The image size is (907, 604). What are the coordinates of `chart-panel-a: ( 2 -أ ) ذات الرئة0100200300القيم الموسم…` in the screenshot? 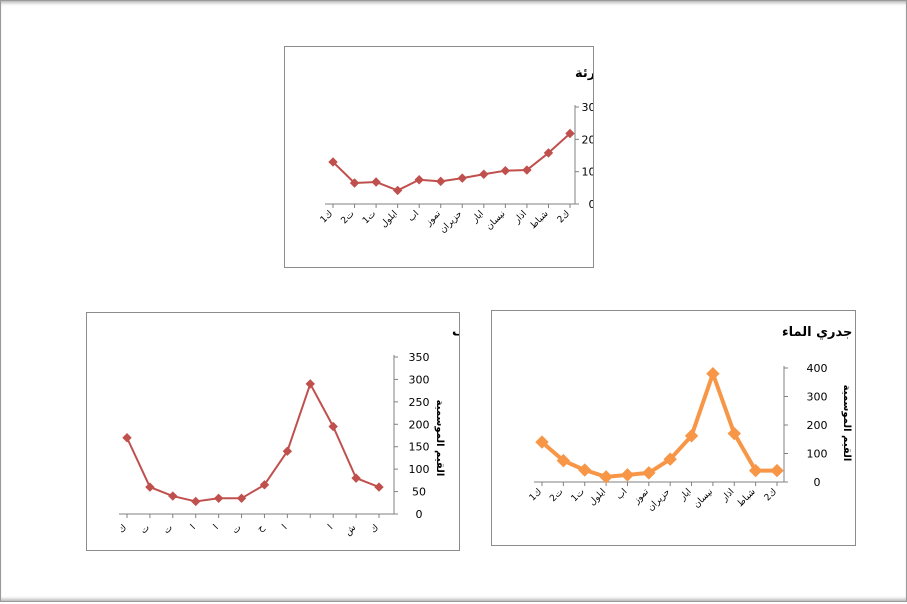 It's located at (439, 157).